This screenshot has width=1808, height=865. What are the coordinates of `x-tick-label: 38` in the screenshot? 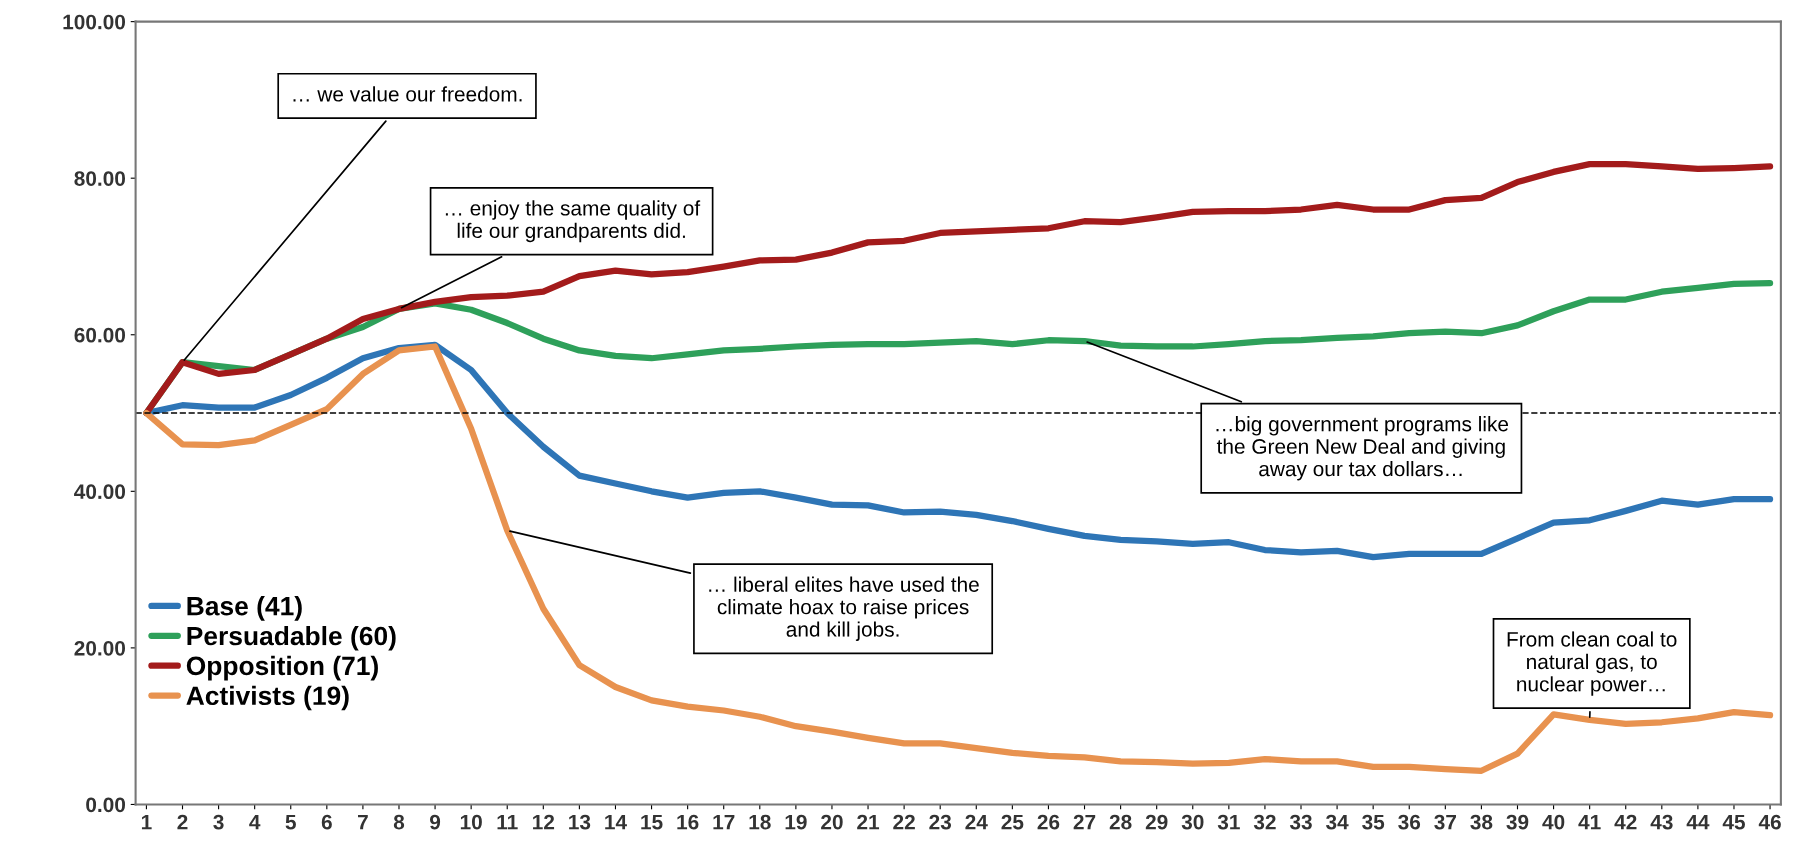 It's located at (1481, 822).